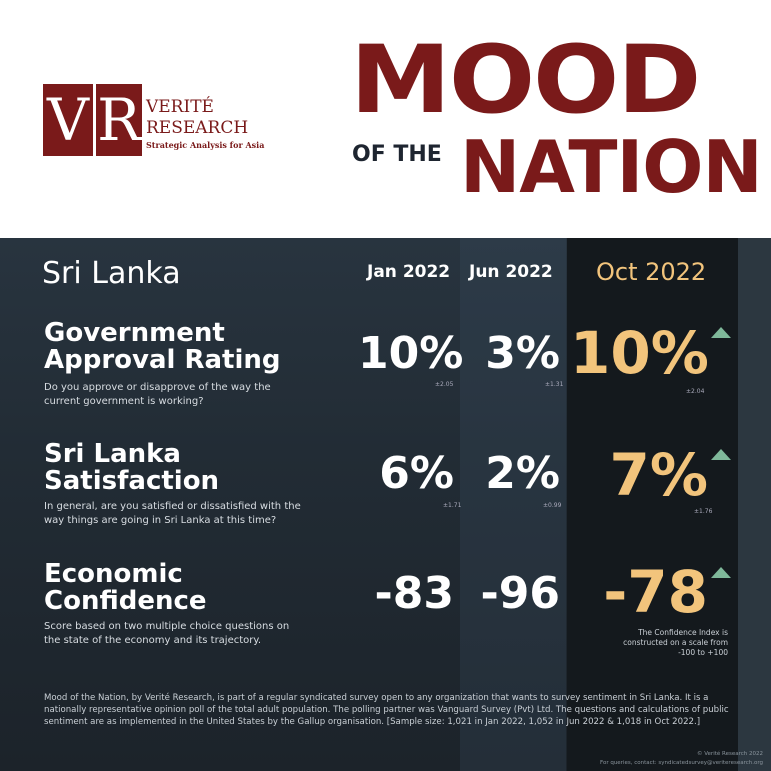  Describe the element at coordinates (409, 272) in the screenshot. I see `period-jan: Jan 2022` at that location.